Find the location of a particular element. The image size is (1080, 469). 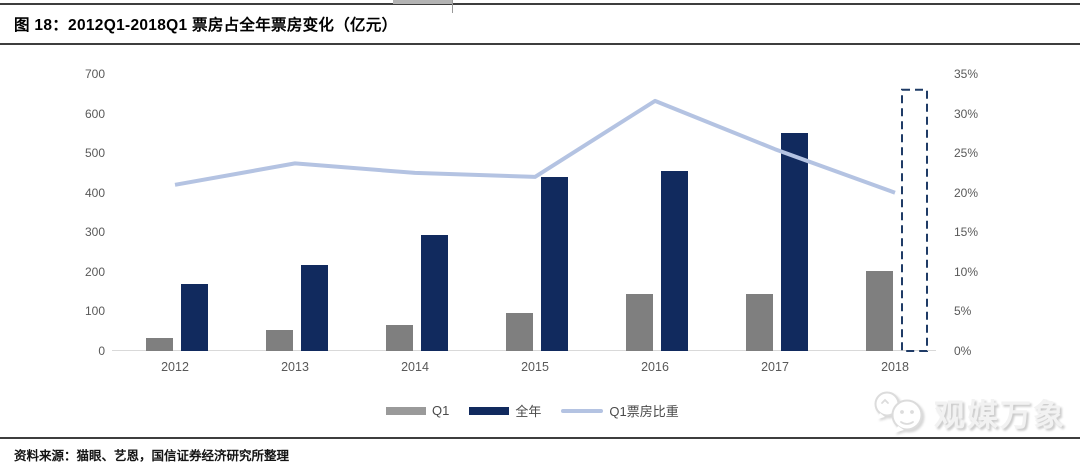

legend-item-2: Q1票房比重 is located at coordinates (620, 410).